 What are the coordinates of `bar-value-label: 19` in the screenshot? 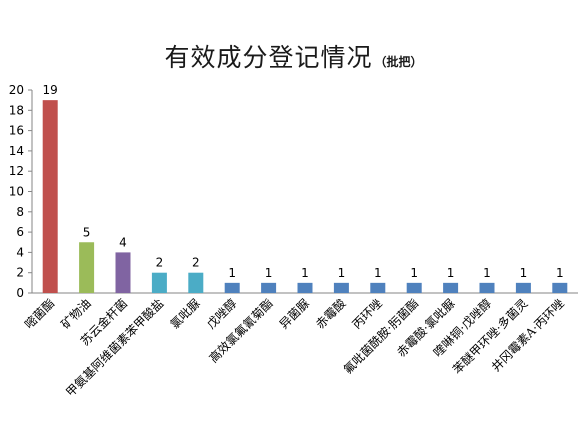 It's located at (50, 90).